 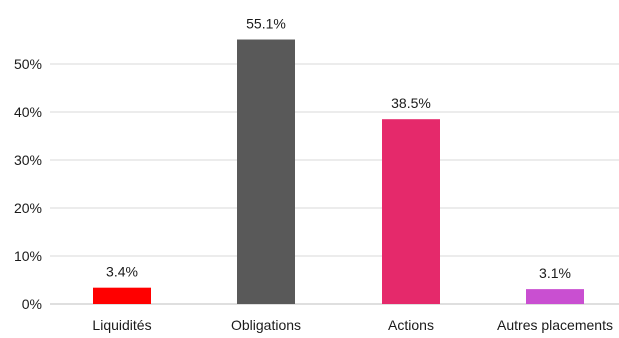 What do you see at coordinates (411, 103) in the screenshot?
I see `bar-data-label: 38.5%` at bounding box center [411, 103].